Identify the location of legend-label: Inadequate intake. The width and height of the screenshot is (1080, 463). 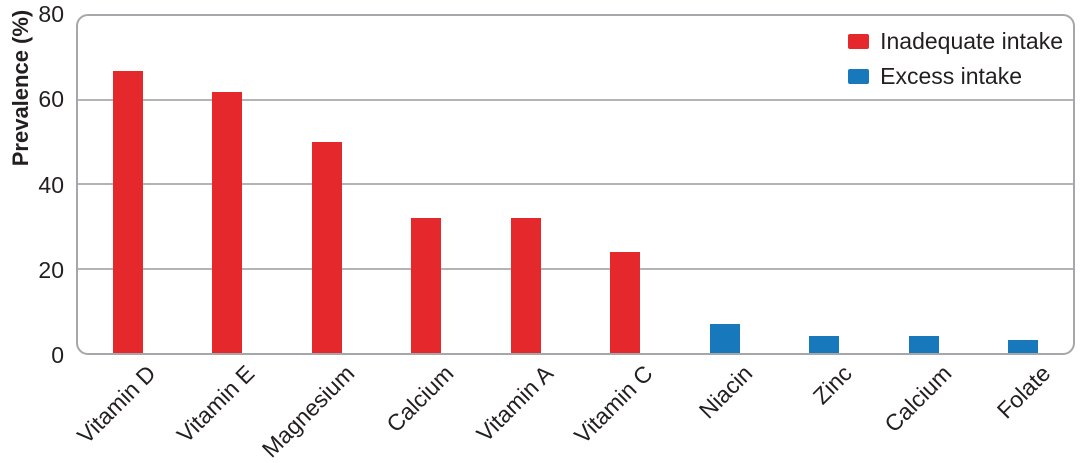
(971, 41).